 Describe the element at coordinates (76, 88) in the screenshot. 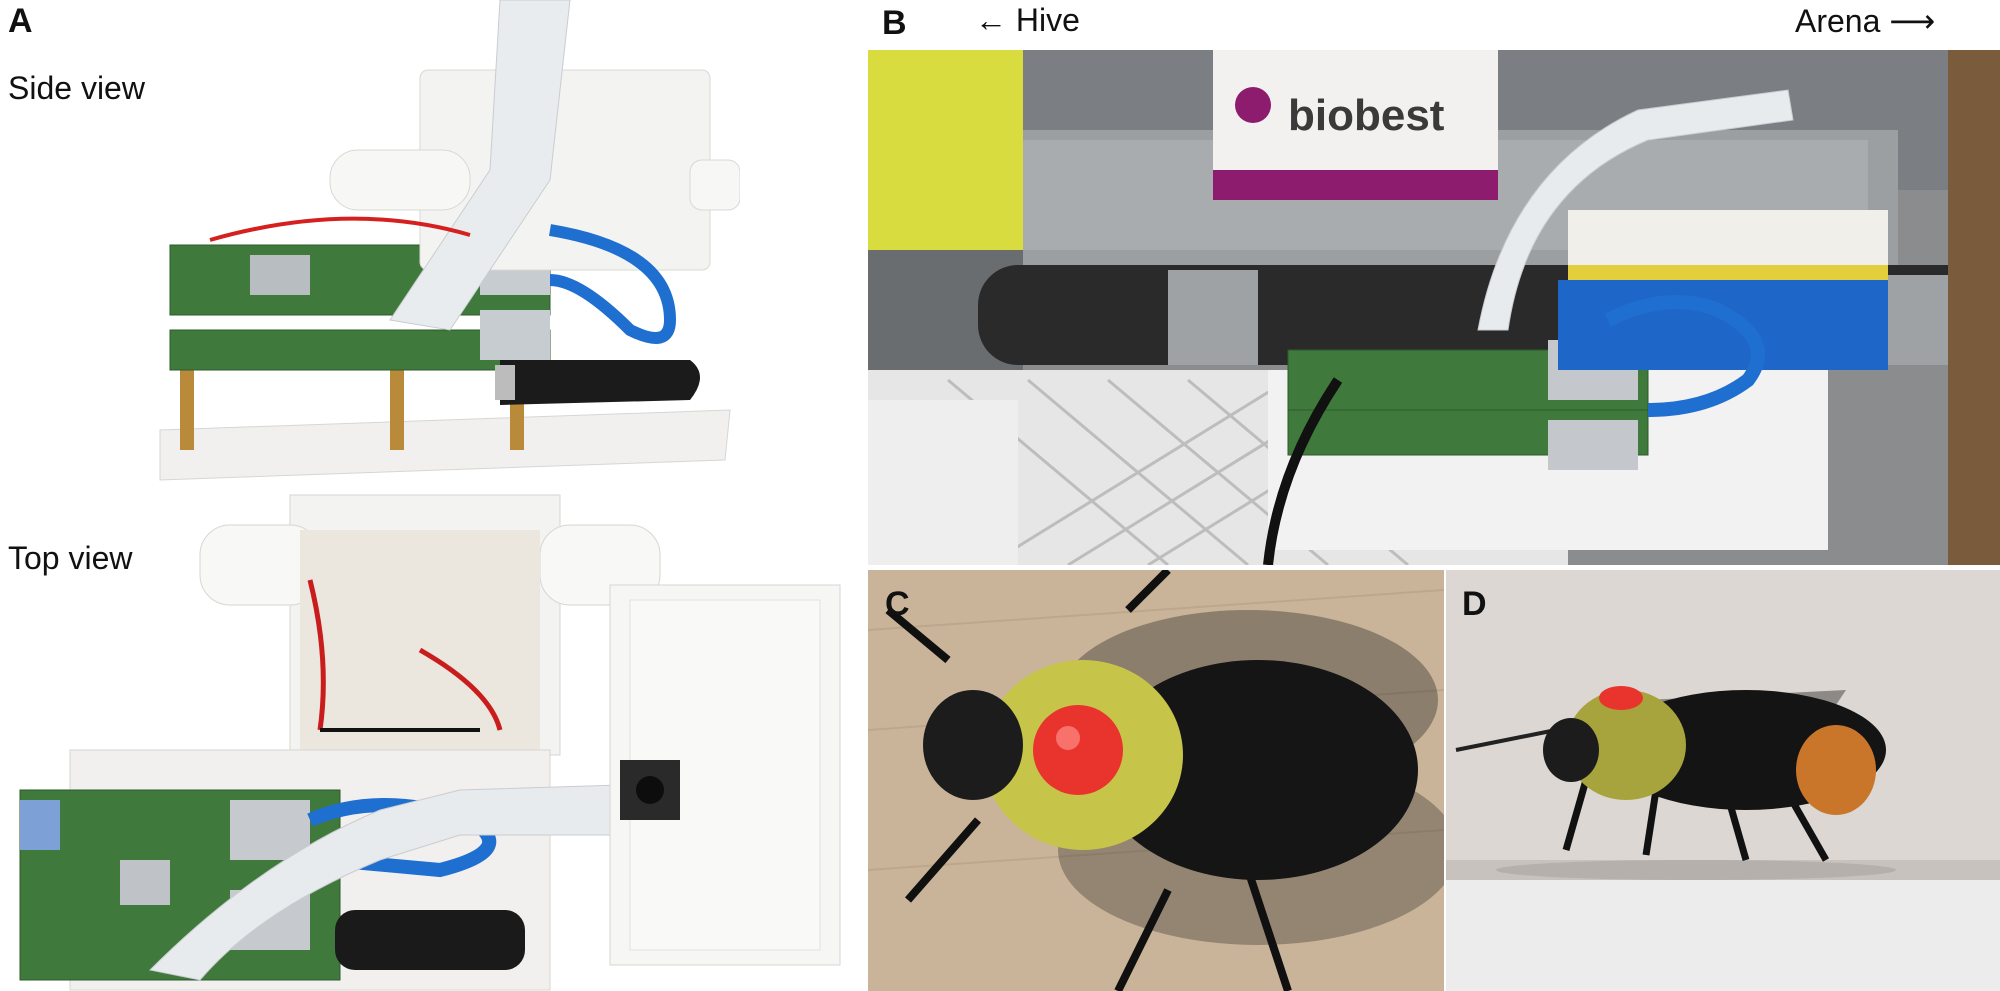

I see `side-view-label: Side view` at that location.